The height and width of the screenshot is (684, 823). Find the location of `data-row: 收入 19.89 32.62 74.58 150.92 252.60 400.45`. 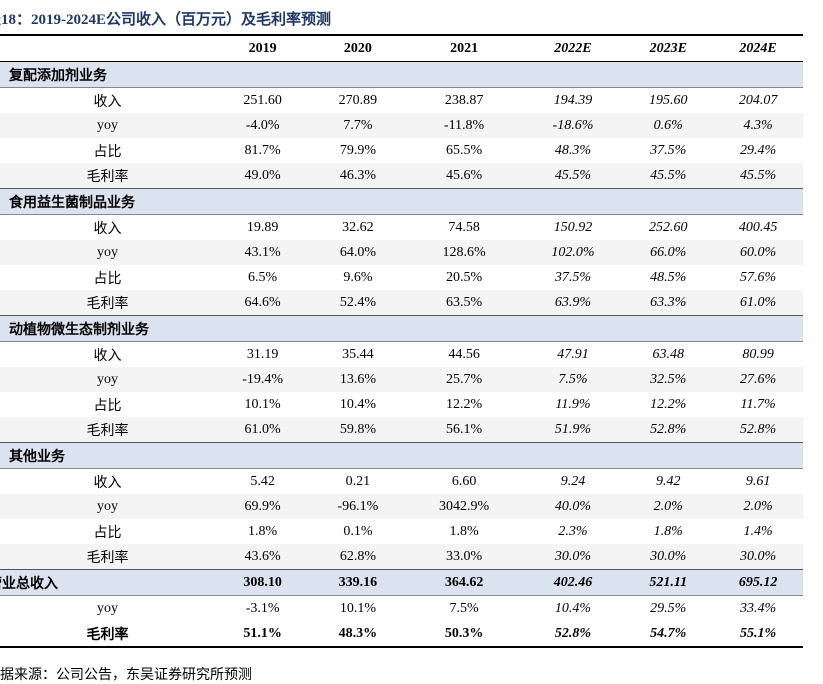

data-row: 收入 19.89 32.62 74.58 150.92 252.60 400.45 is located at coordinates (401, 228).